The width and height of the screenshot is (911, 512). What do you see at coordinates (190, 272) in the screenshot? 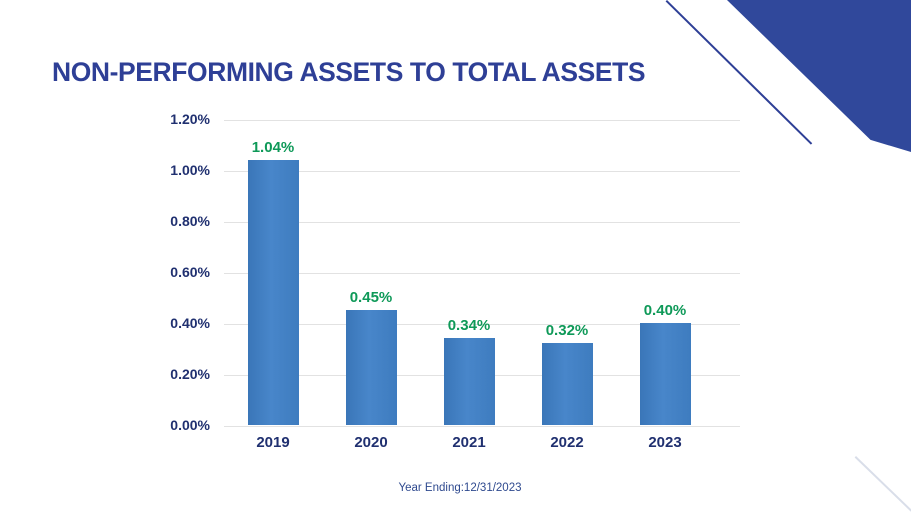
I see `y-tick-label-0.60%: 0.60%` at bounding box center [190, 272].